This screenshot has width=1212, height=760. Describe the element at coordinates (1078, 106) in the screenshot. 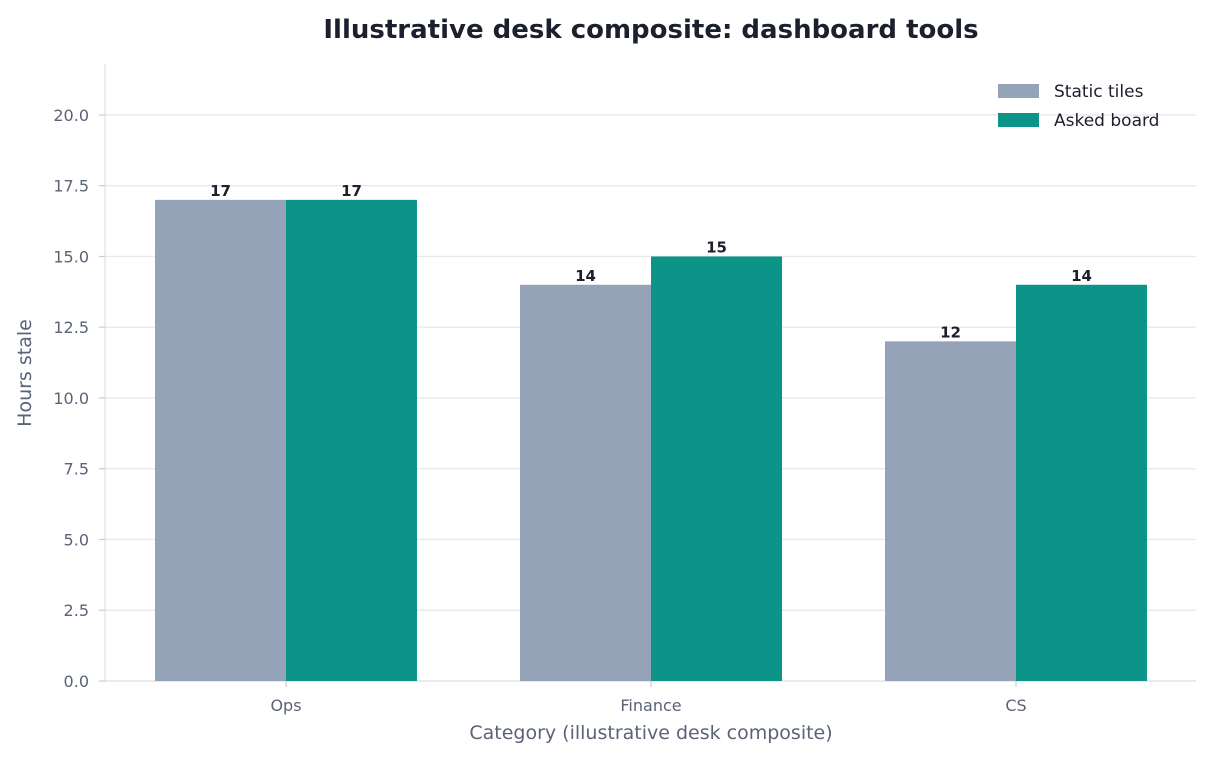

I see `legend: Static tiles Asked board` at that location.